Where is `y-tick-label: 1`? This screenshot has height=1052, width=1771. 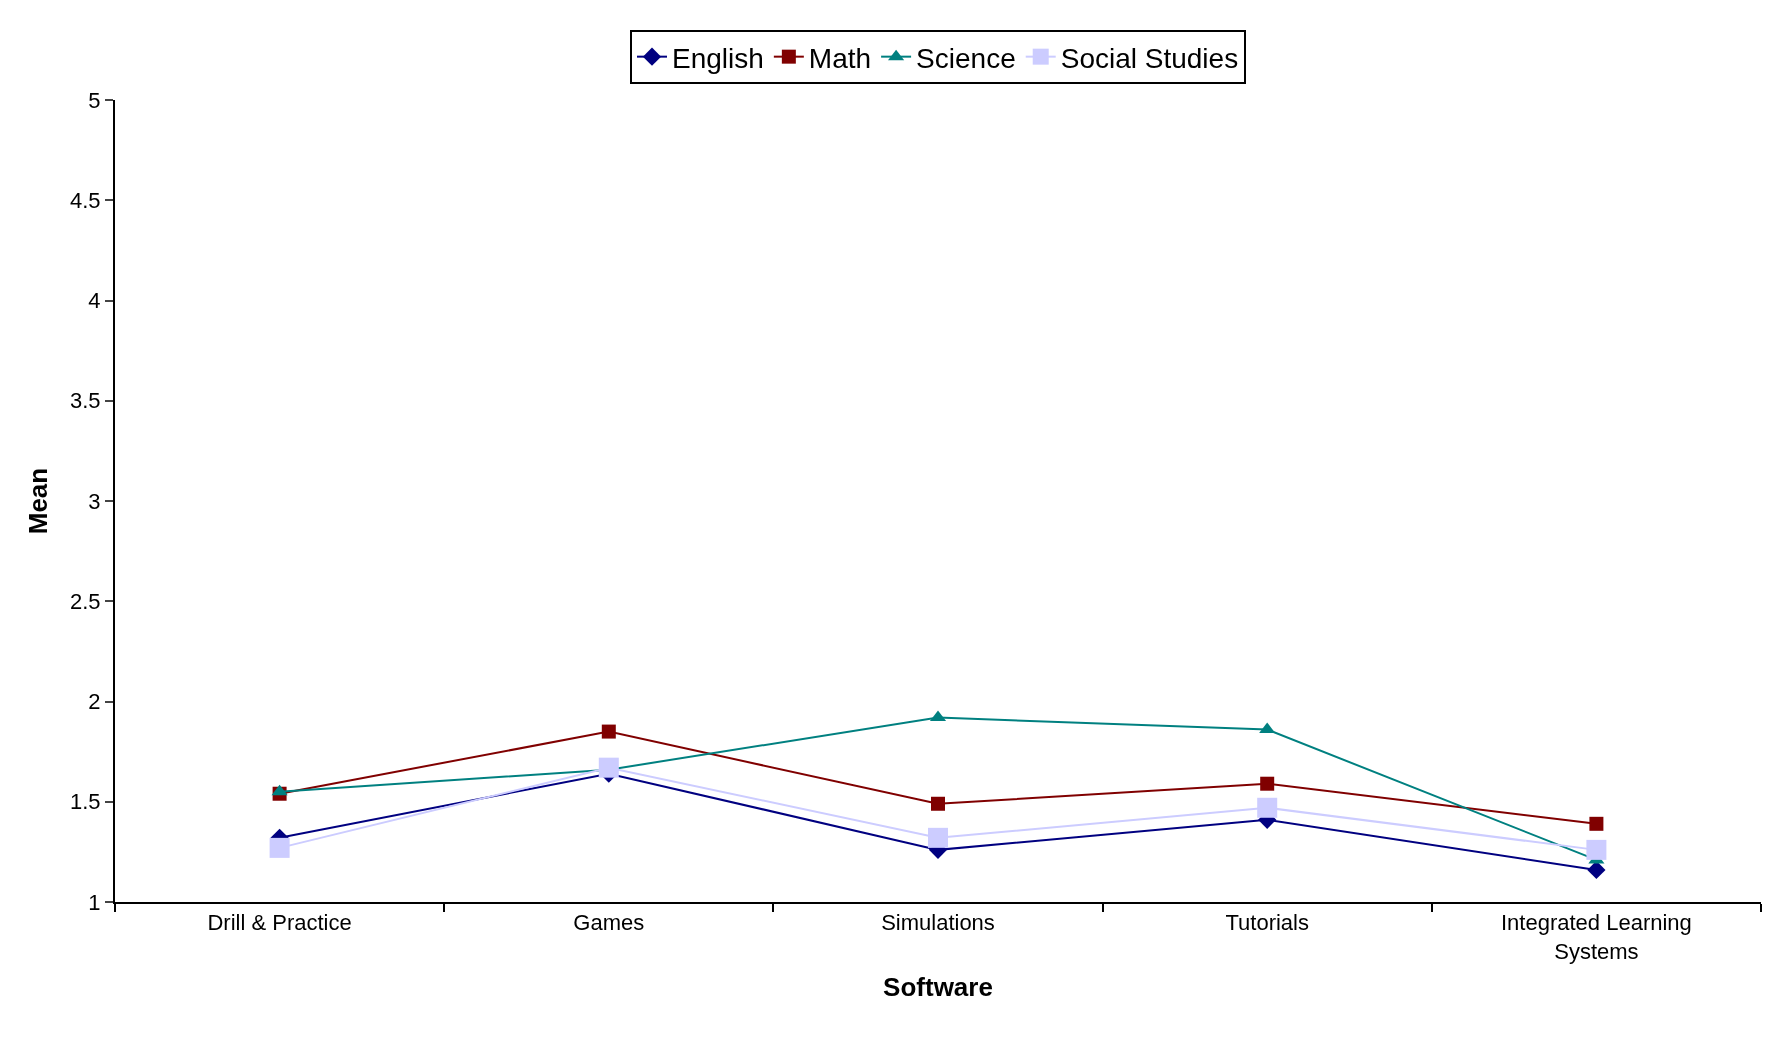
y-tick-label: 1 is located at coordinates (94, 902).